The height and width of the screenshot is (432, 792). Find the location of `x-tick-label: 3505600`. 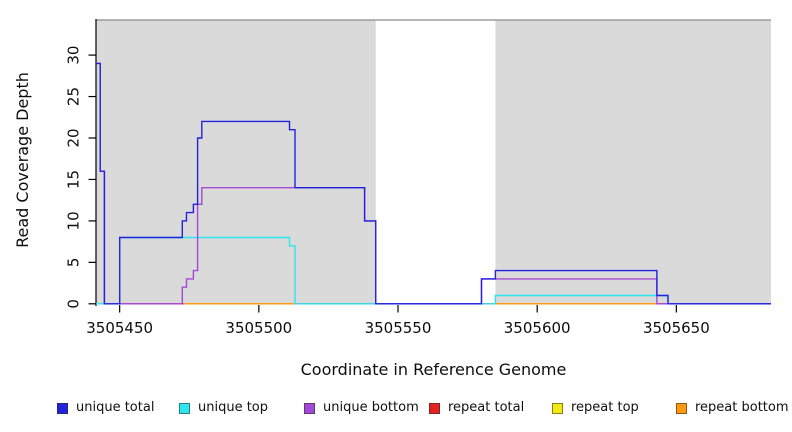

x-tick-label: 3505600 is located at coordinates (537, 328).